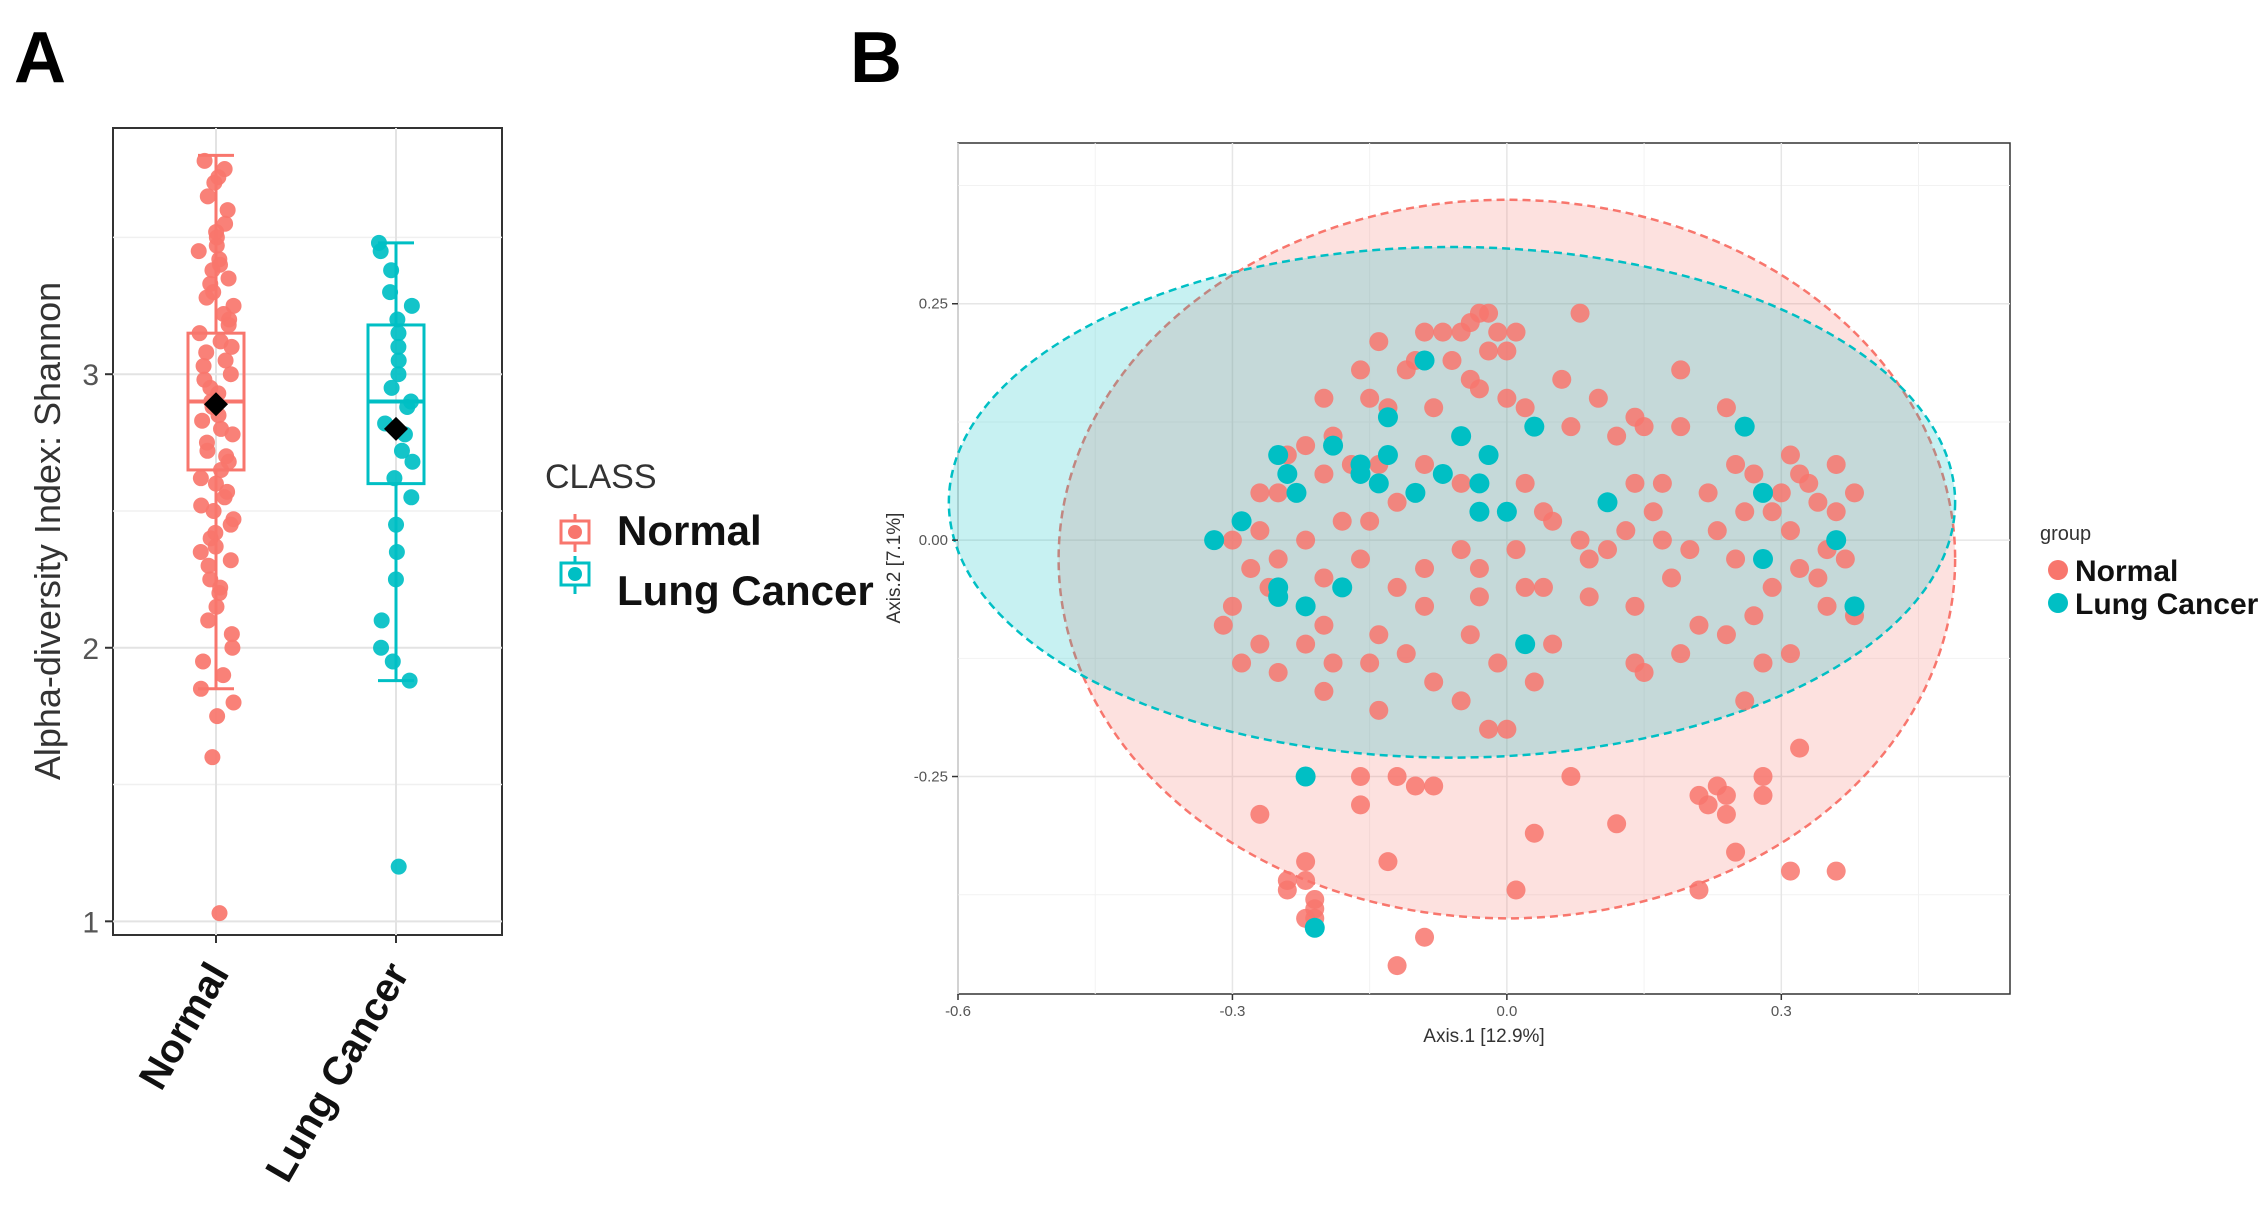 The width and height of the screenshot is (2265, 1219). What do you see at coordinates (1534, 644) in the screenshot?
I see `panel-b-points-lung-cancer` at bounding box center [1534, 644].